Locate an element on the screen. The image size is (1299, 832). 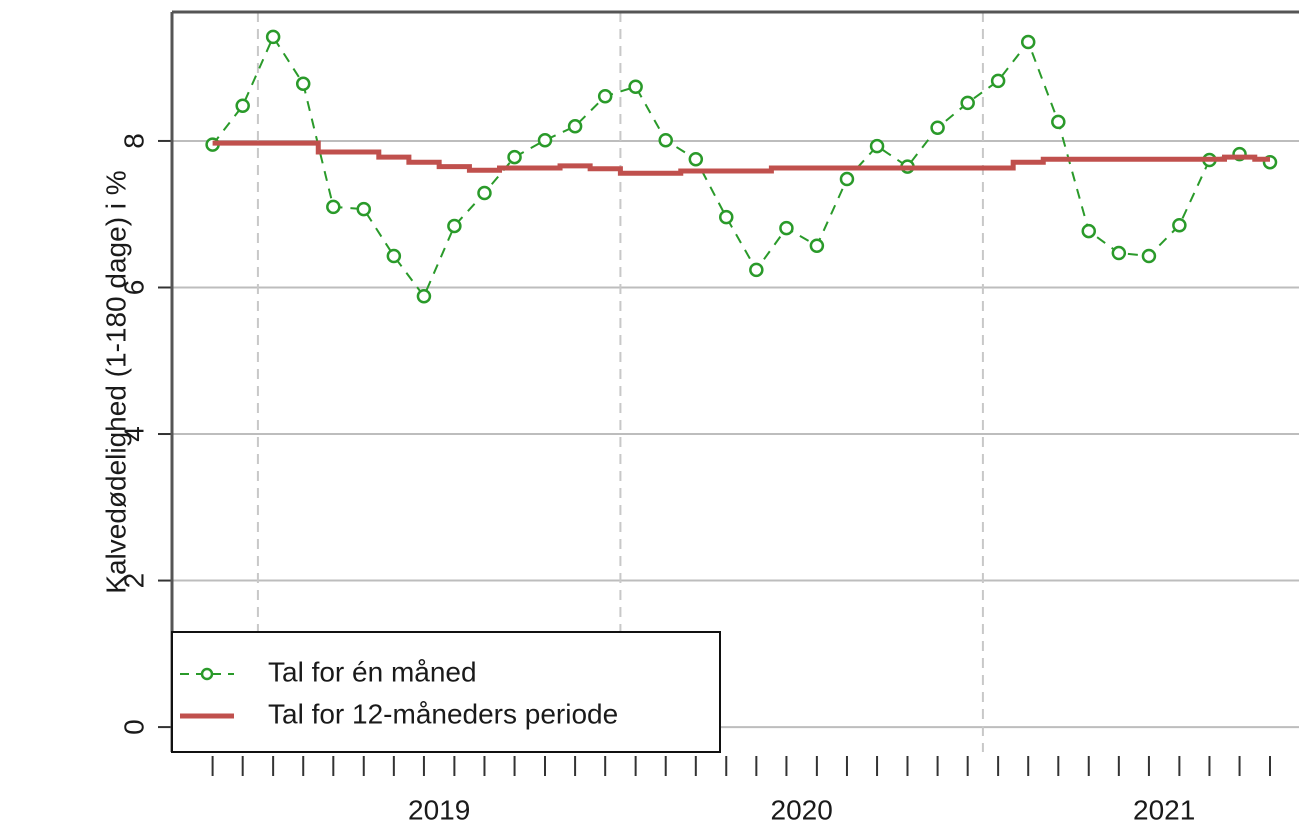
y-tick-label: 6 is located at coordinates (133, 288).